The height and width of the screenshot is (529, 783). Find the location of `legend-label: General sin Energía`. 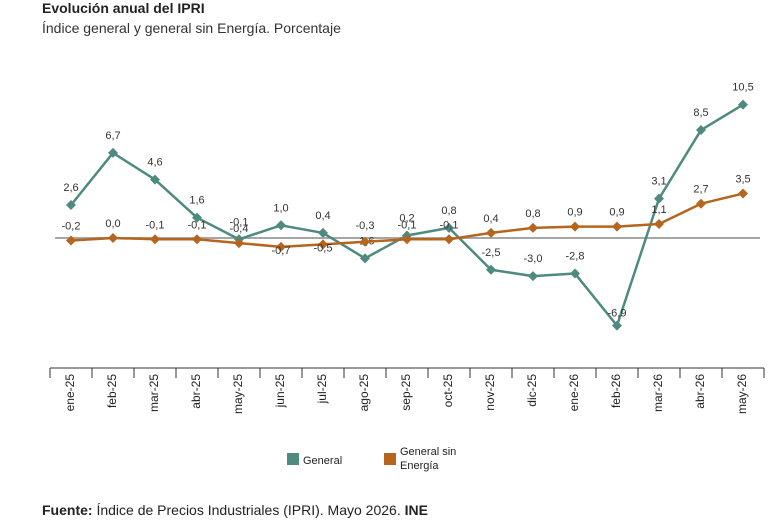

legend-label: General sin Energía is located at coordinates (428, 459).